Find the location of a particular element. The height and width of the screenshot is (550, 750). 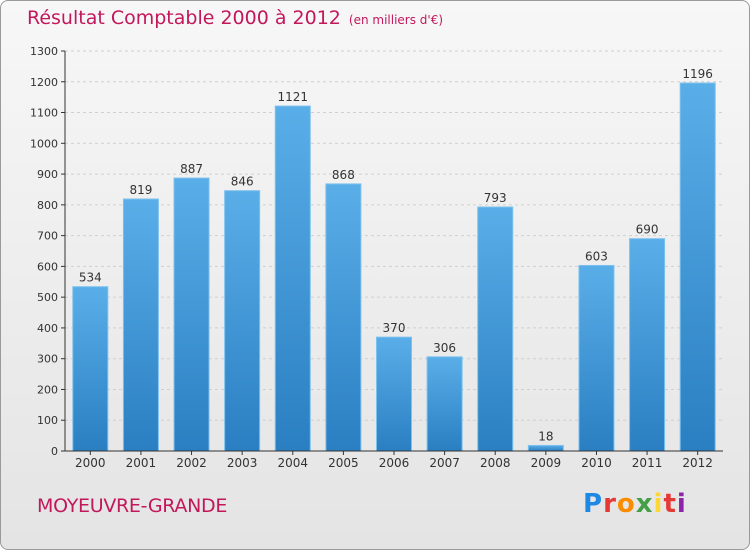

y-tick-label: 600 is located at coordinates (47, 266).